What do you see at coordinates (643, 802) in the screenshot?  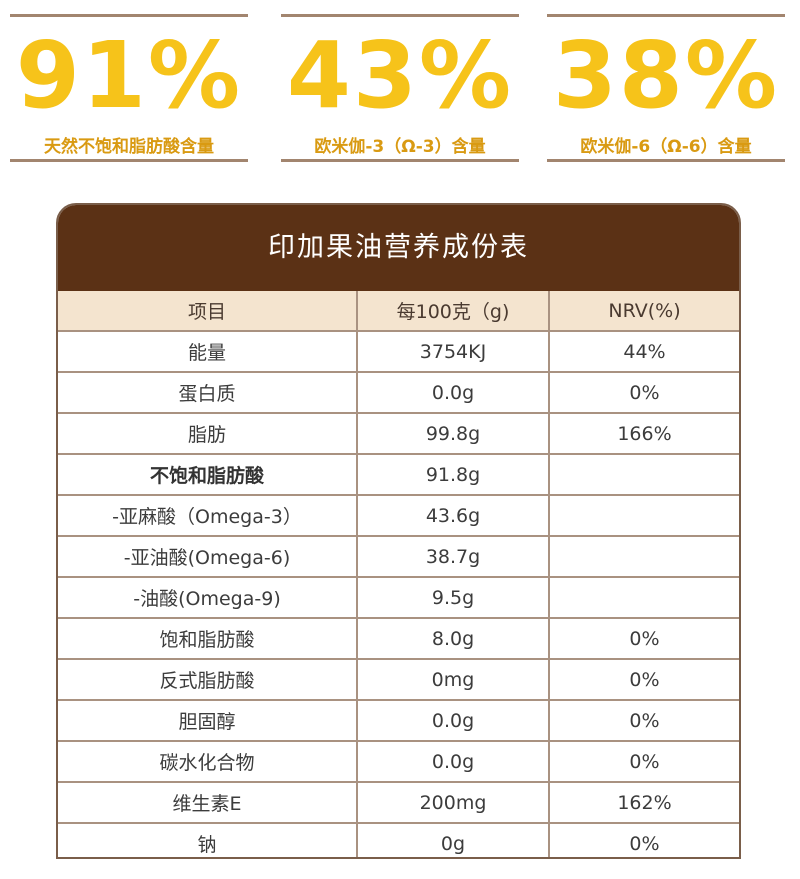 I see `cell-nrv: 162%` at bounding box center [643, 802].